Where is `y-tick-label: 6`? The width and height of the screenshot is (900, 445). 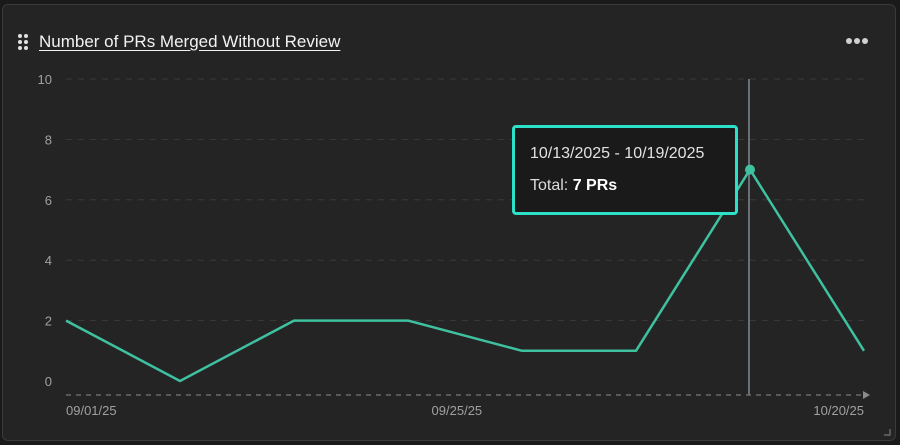
y-tick-label: 6 is located at coordinates (48, 200).